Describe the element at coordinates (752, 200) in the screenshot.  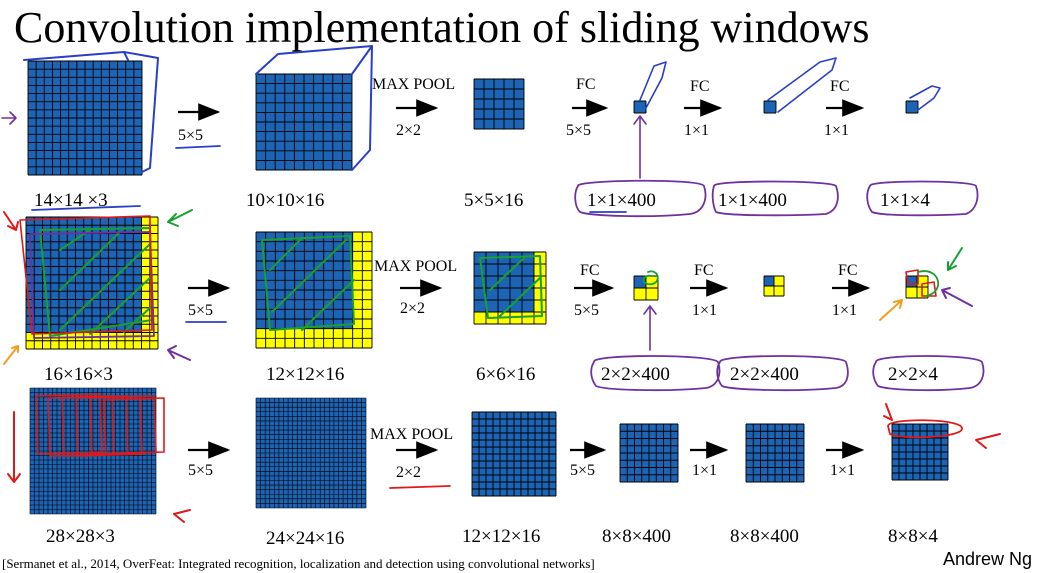
I see `row1-volume4-label: 1×1×400` at that location.